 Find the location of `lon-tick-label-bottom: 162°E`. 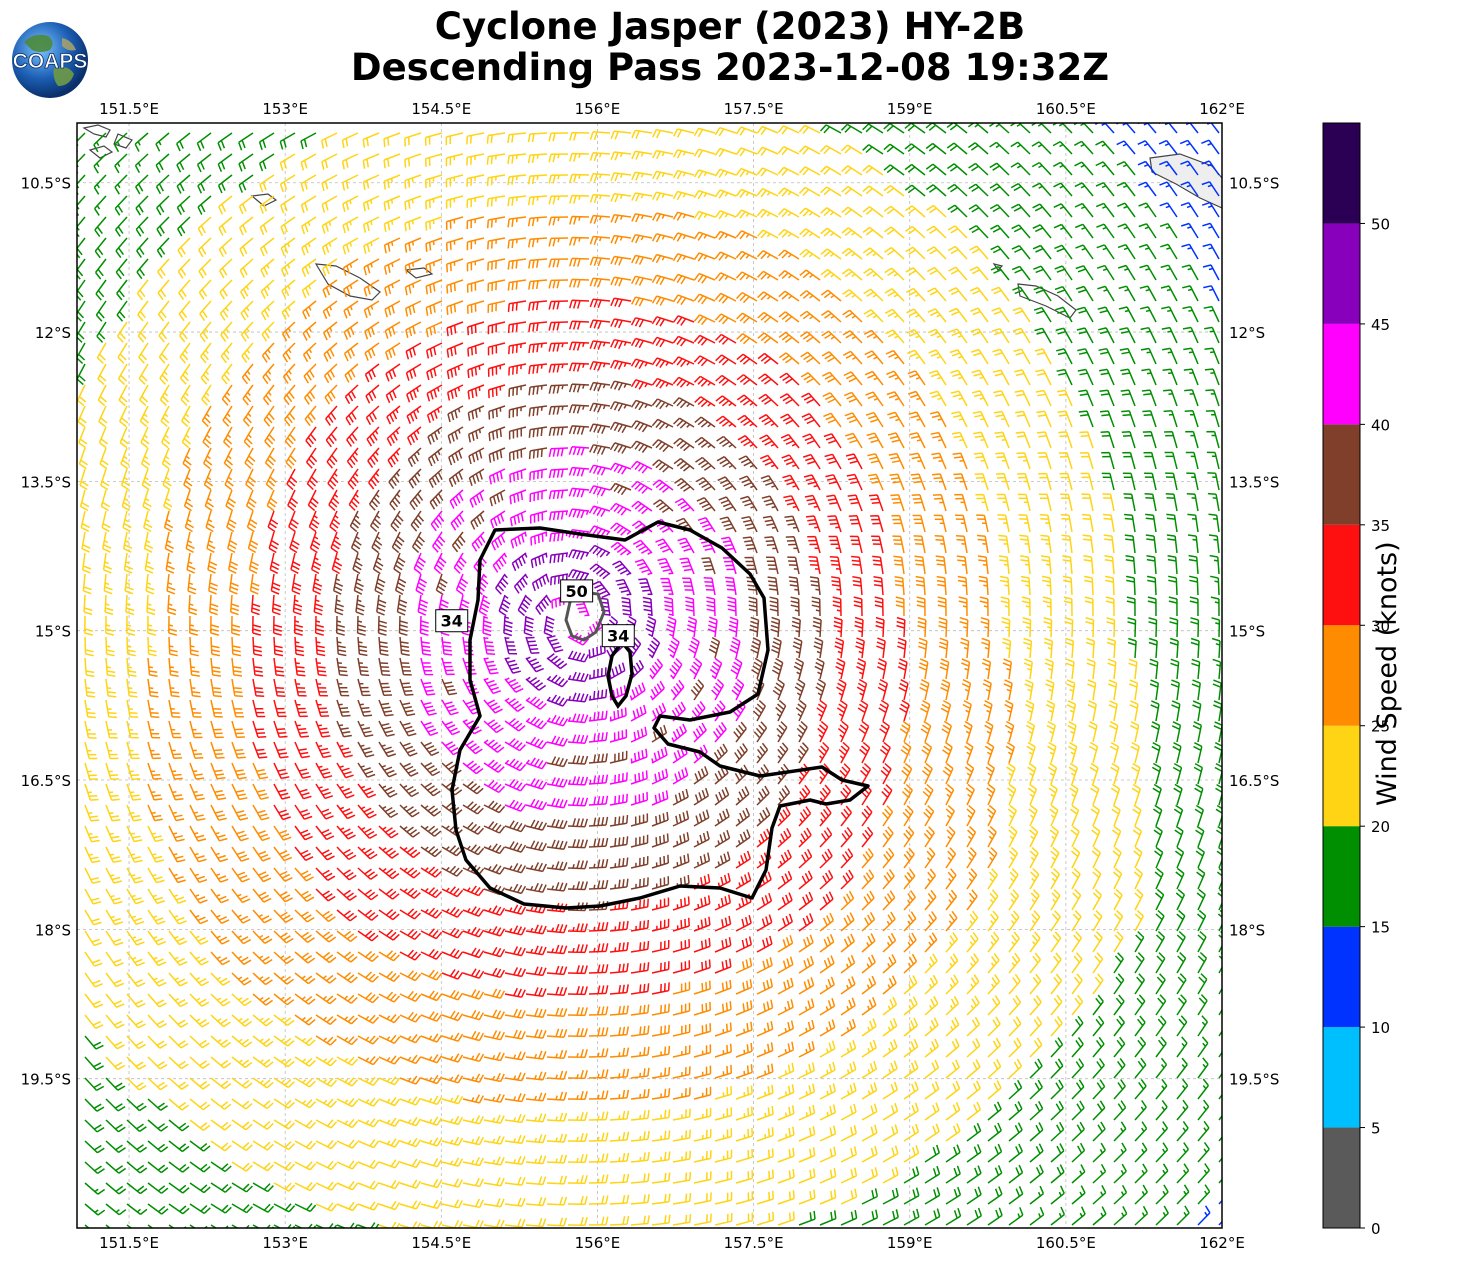

lon-tick-label-bottom: 162°E is located at coordinates (1222, 1243).